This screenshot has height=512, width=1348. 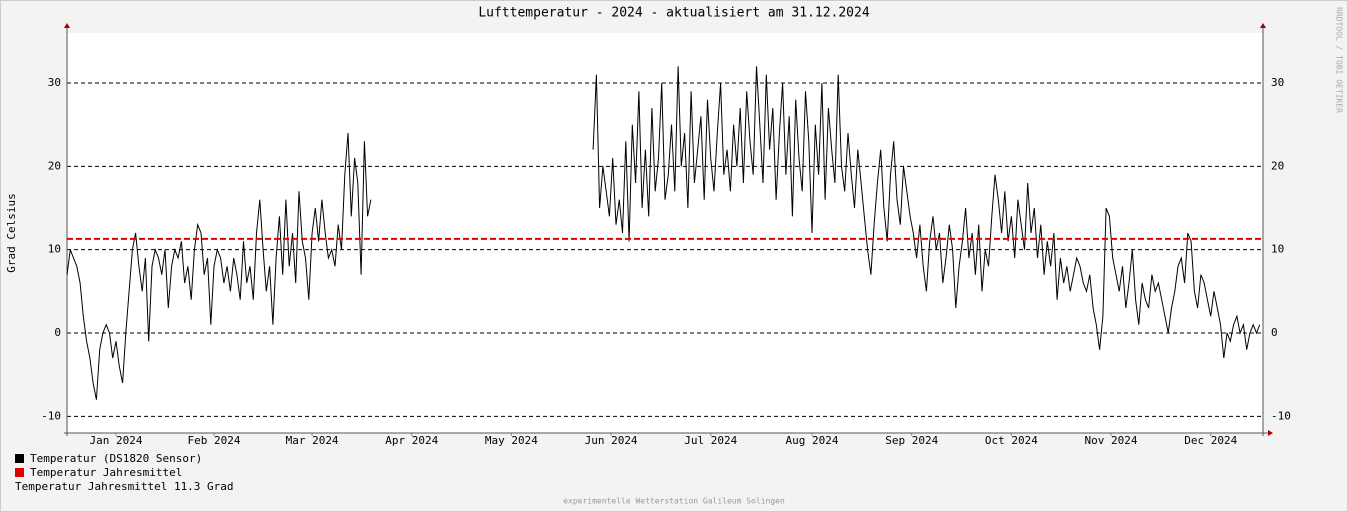 What do you see at coordinates (11, 232) in the screenshot?
I see `y-axis-label: Grad Celsius` at bounding box center [11, 232].